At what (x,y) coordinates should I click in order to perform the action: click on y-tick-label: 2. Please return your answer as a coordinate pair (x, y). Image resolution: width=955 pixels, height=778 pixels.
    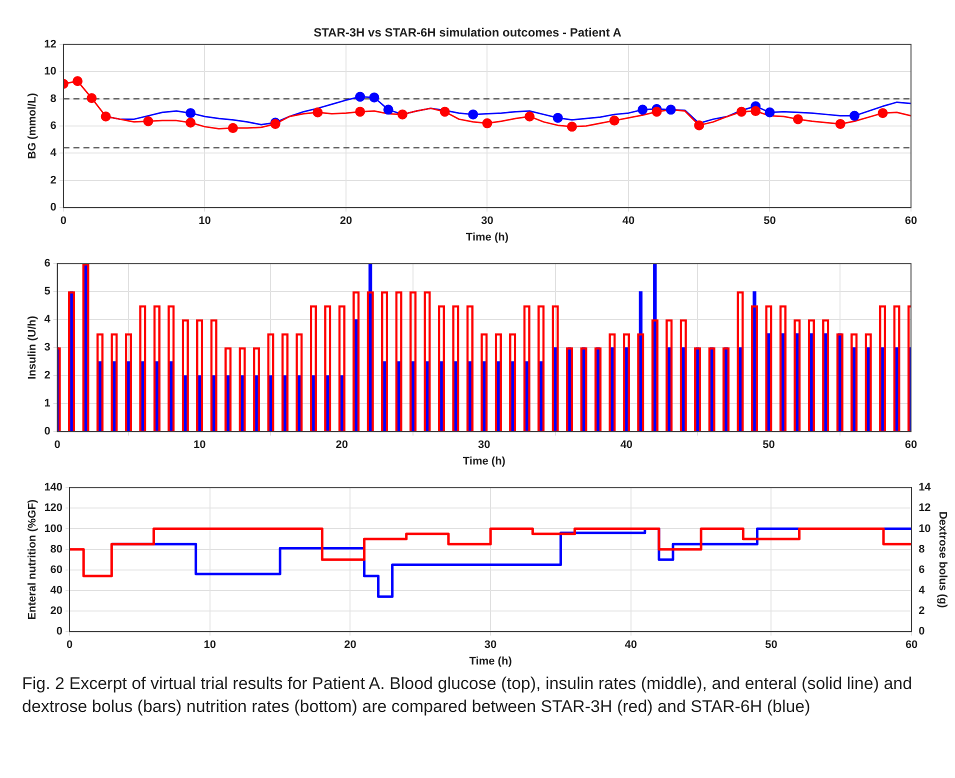
    Looking at the image, I should click on (47, 376).